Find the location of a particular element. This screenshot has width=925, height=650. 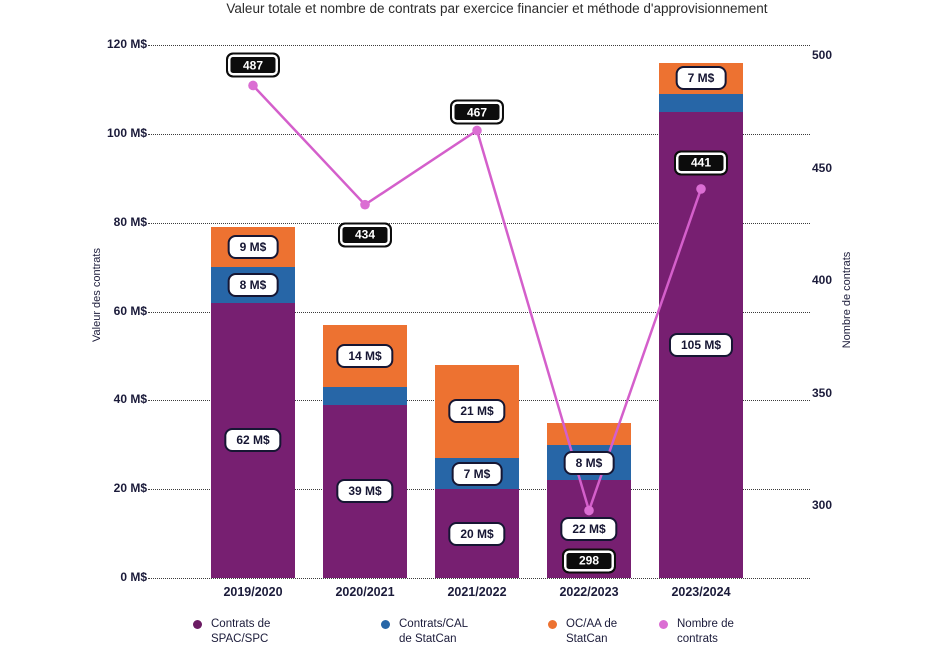

line-value-label: 467 is located at coordinates (477, 112).